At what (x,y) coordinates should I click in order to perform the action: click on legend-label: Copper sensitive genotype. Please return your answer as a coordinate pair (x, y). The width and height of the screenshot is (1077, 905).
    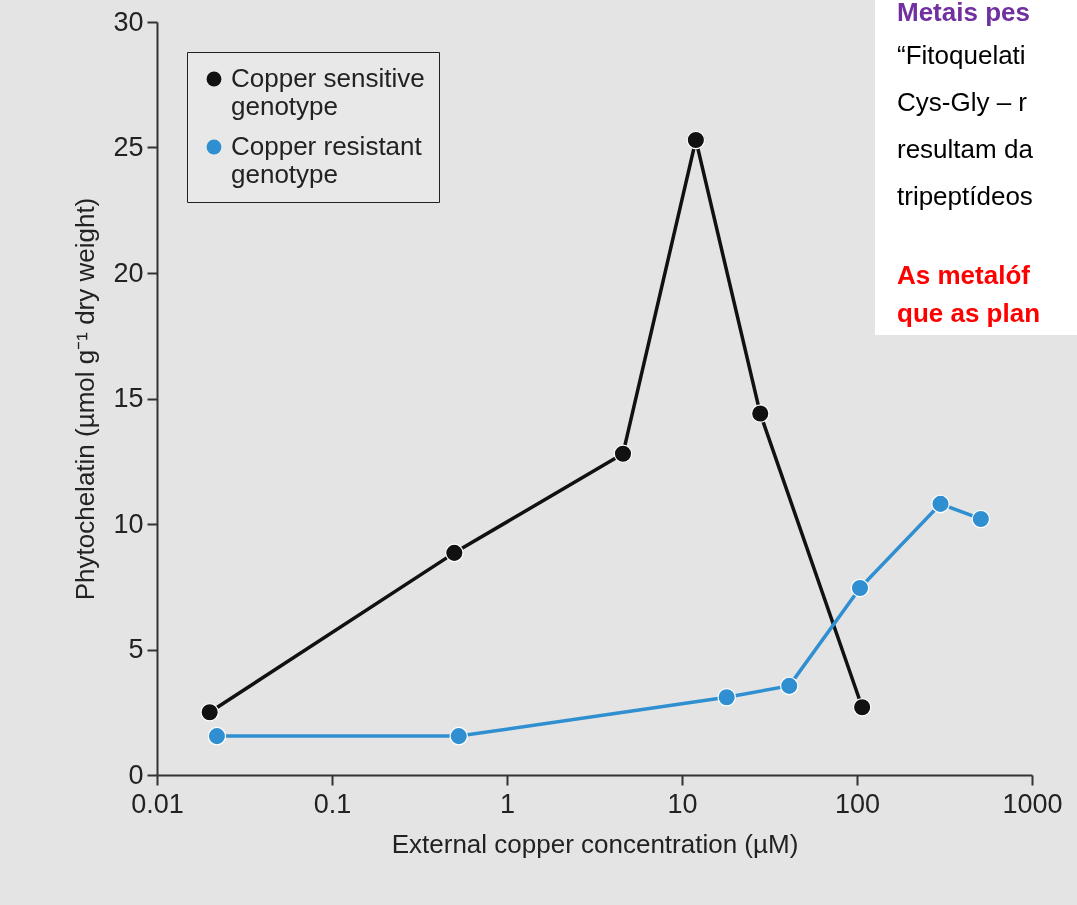
    Looking at the image, I should click on (328, 92).